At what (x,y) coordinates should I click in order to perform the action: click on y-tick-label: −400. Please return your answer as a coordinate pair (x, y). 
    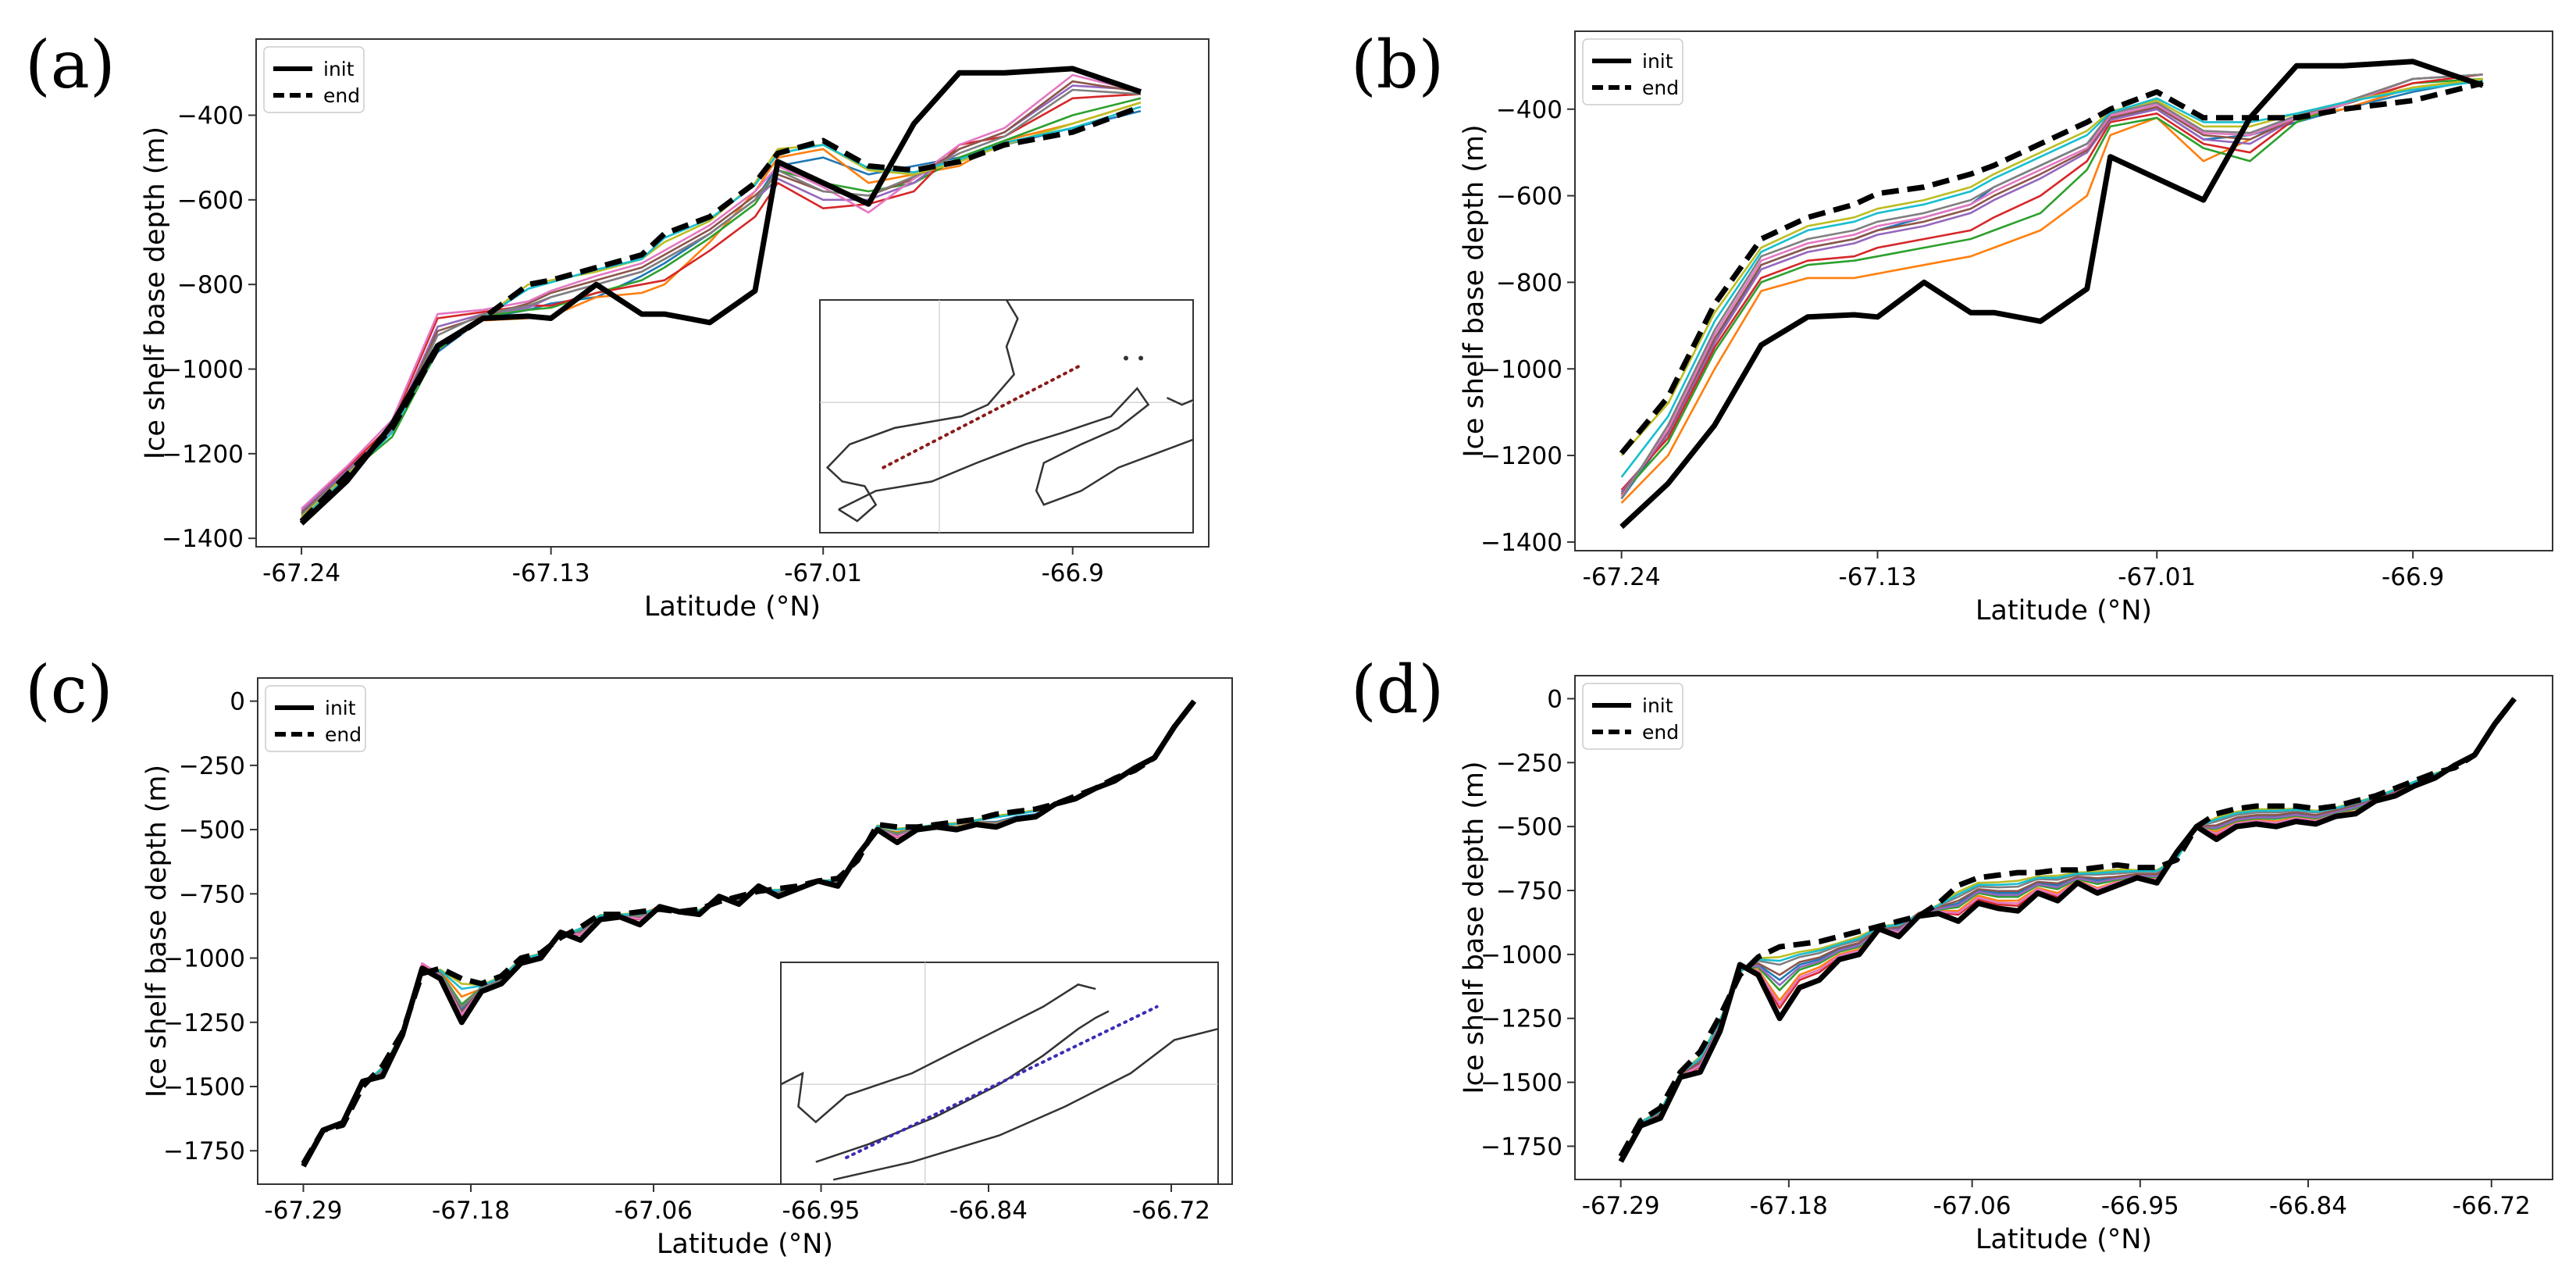
    Looking at the image, I should click on (1529, 110).